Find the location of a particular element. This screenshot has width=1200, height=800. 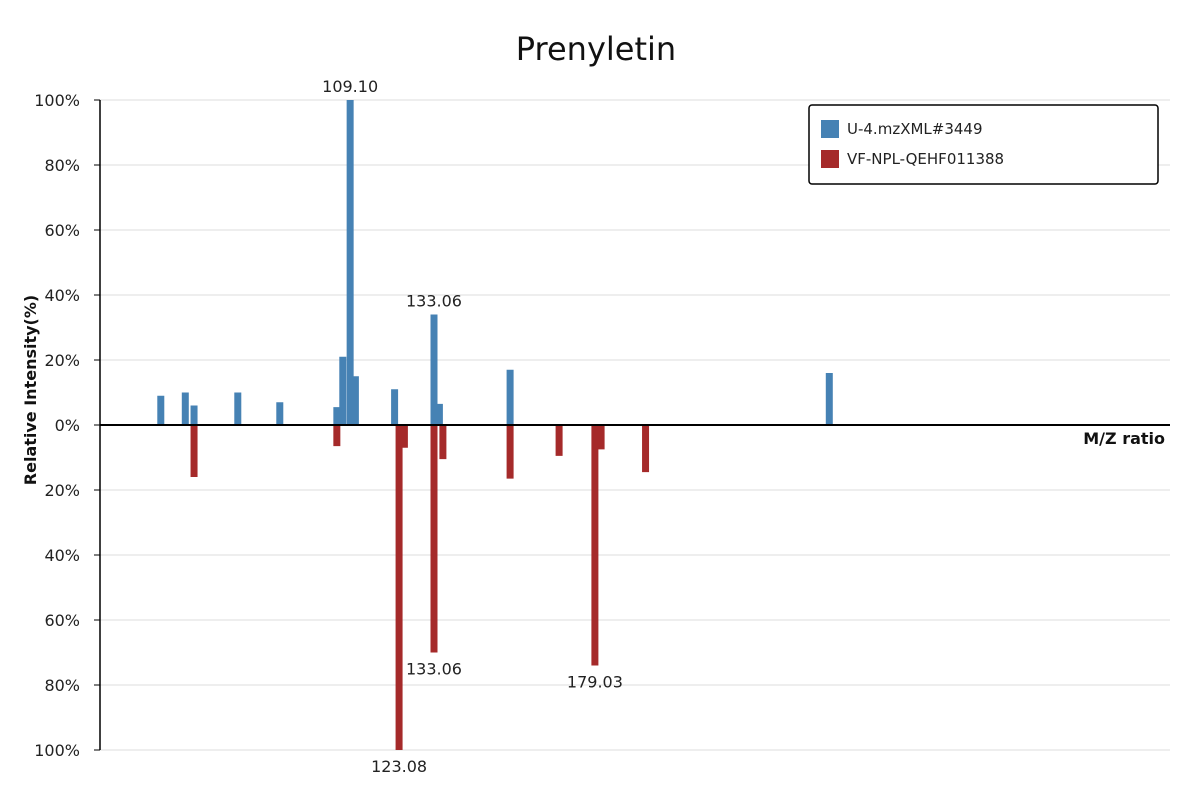

reference-peak-label: 179.03 is located at coordinates (595, 682).